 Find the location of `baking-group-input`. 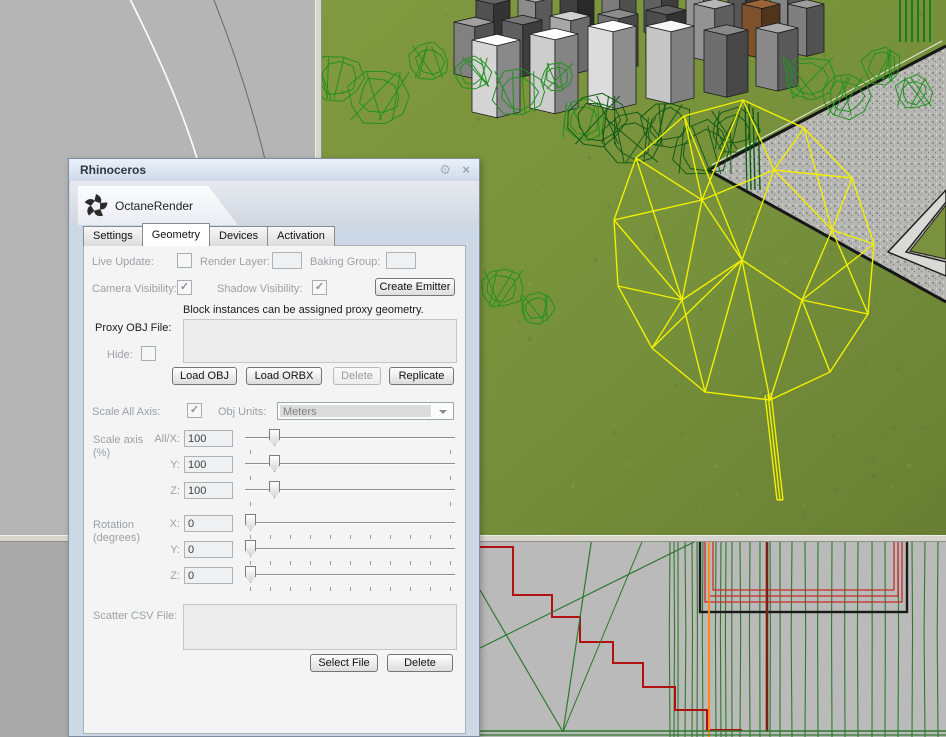

baking-group-input is located at coordinates (401, 260).